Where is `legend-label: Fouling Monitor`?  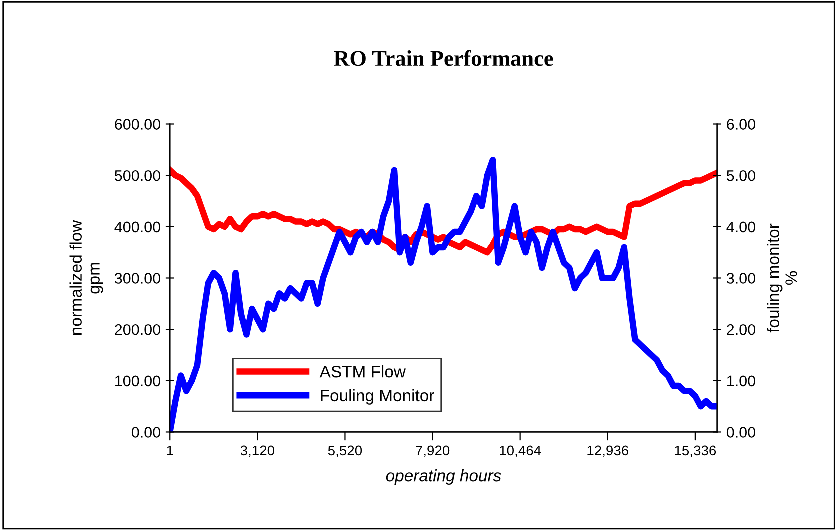 legend-label: Fouling Monitor is located at coordinates (377, 397).